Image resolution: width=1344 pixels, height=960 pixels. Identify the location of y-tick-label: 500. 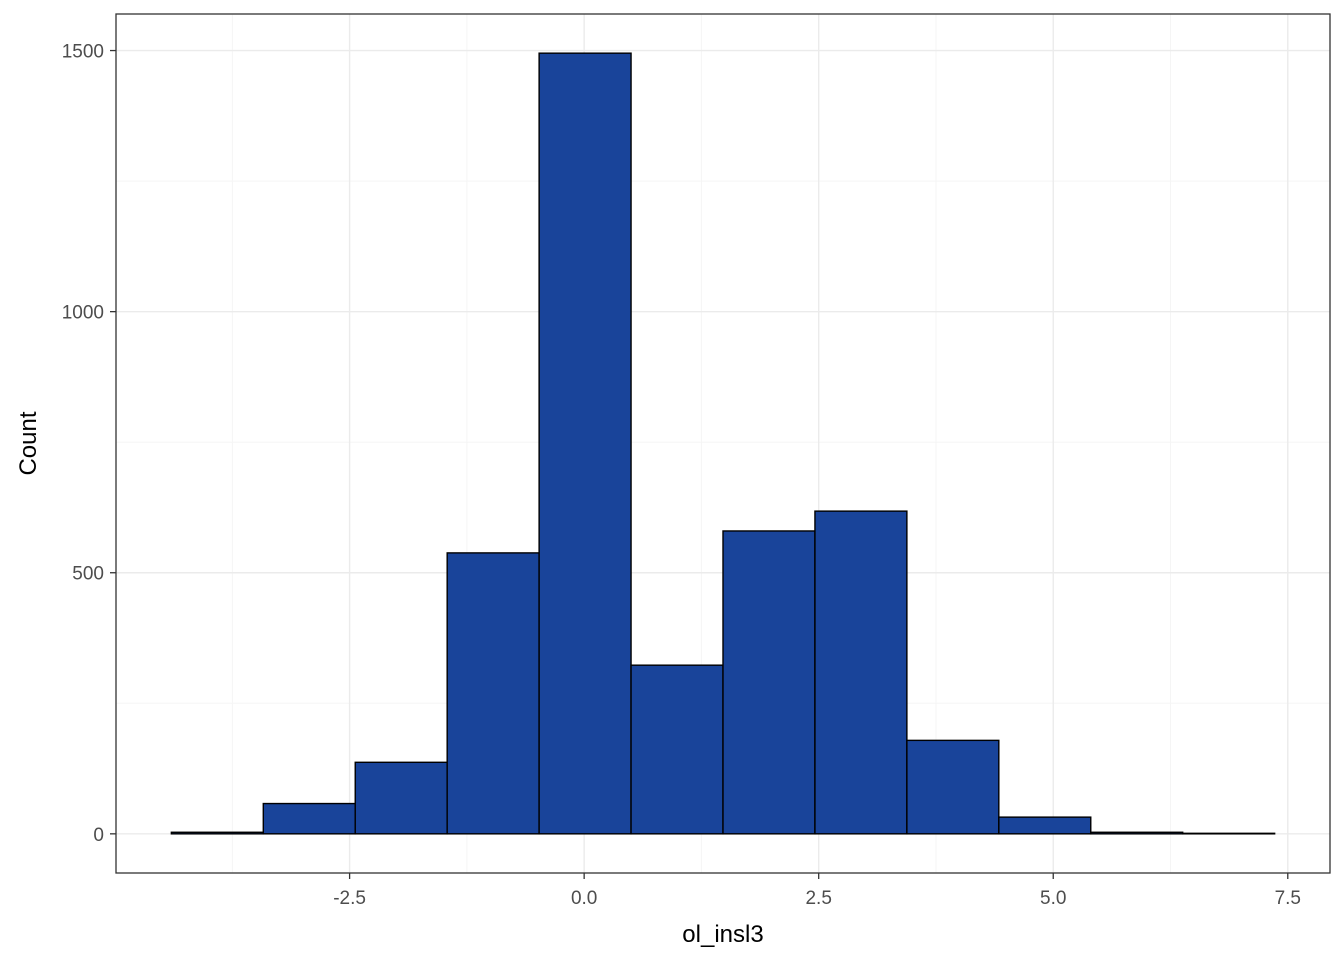
(88, 574).